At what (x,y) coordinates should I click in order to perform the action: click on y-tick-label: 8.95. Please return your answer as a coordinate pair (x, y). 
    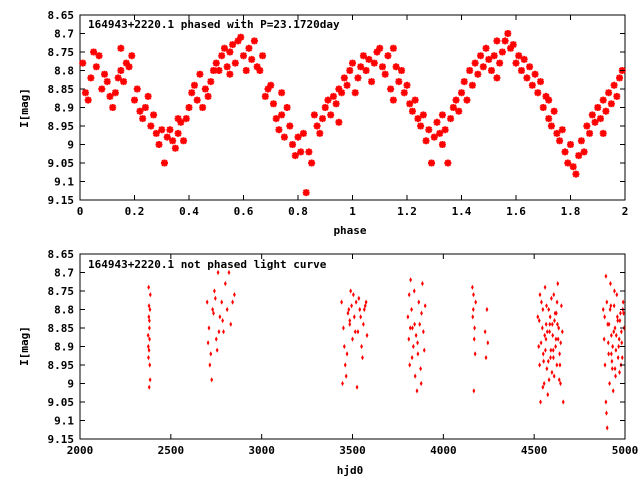
    Looking at the image, I should click on (61, 365).